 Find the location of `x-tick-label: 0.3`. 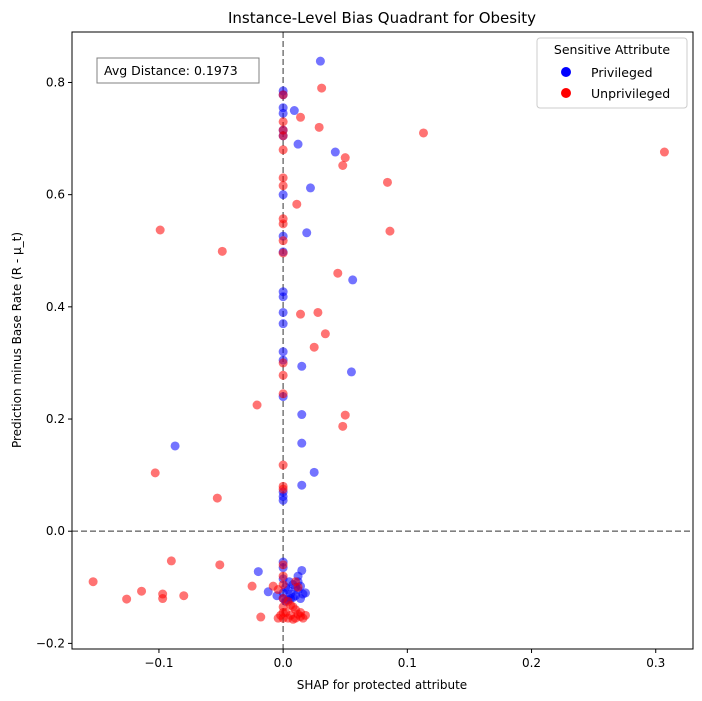

x-tick-label: 0.3 is located at coordinates (655, 663).